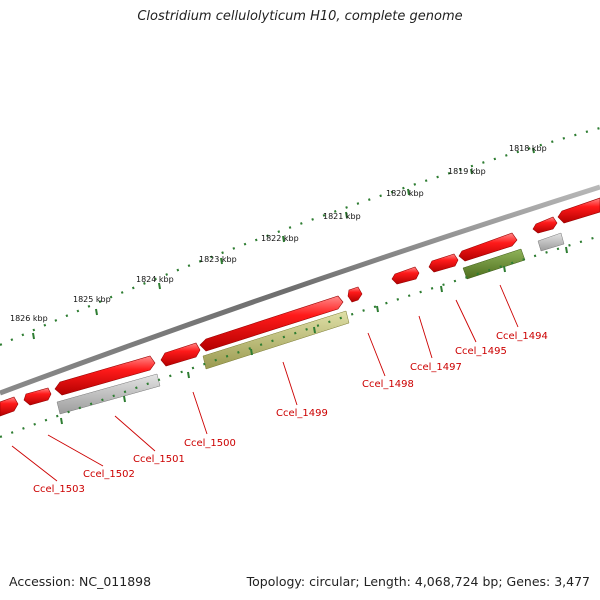  Describe the element at coordinates (436, 367) in the screenshot. I see `gene-label: Ccel_1497` at that location.